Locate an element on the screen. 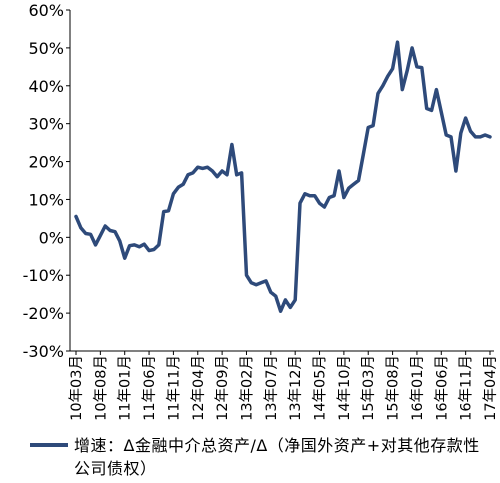 This screenshot has width=500, height=483. legend-label: 增速：Δ金融中介总资产/Δ（净国外资产+对其他存款性公司债权） is located at coordinates (277, 457).